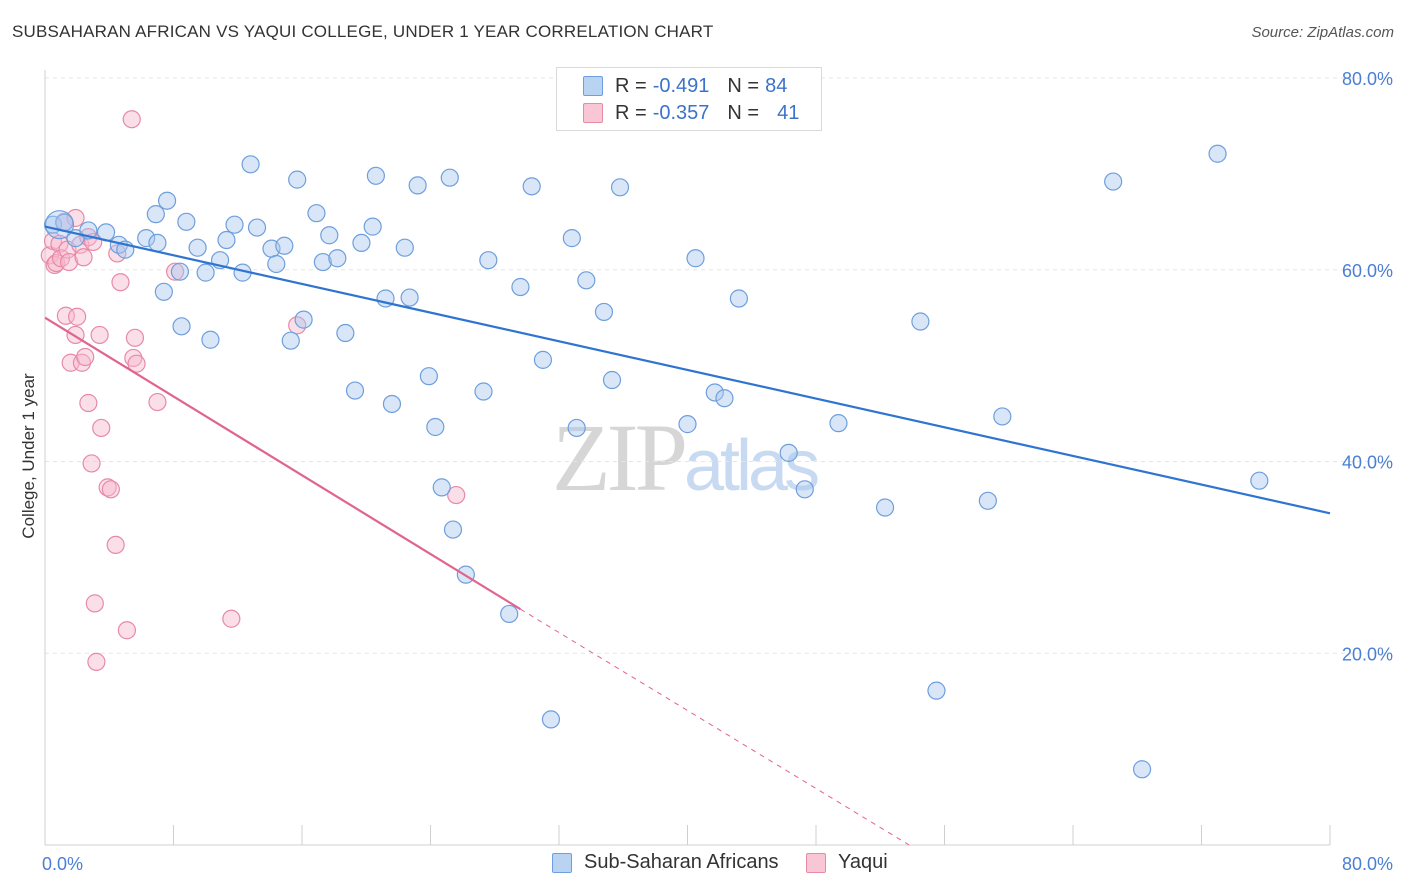 The image size is (1406, 892). Describe the element at coordinates (681, 112) in the screenshot. I see `legend-r-value: -0.357` at that location.